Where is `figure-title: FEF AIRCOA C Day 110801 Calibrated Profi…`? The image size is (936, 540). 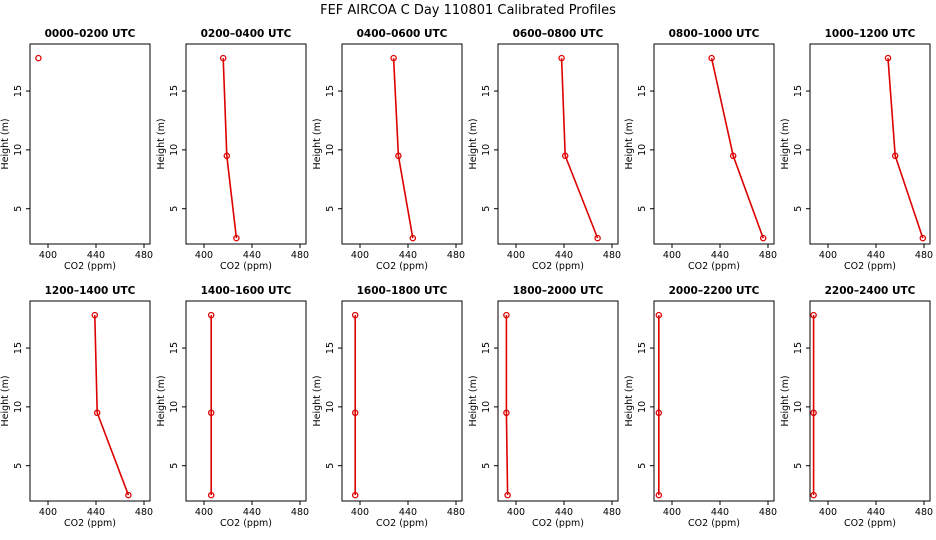 figure-title: FEF AIRCOA C Day 110801 Calibrated Profi… is located at coordinates (468, 10).